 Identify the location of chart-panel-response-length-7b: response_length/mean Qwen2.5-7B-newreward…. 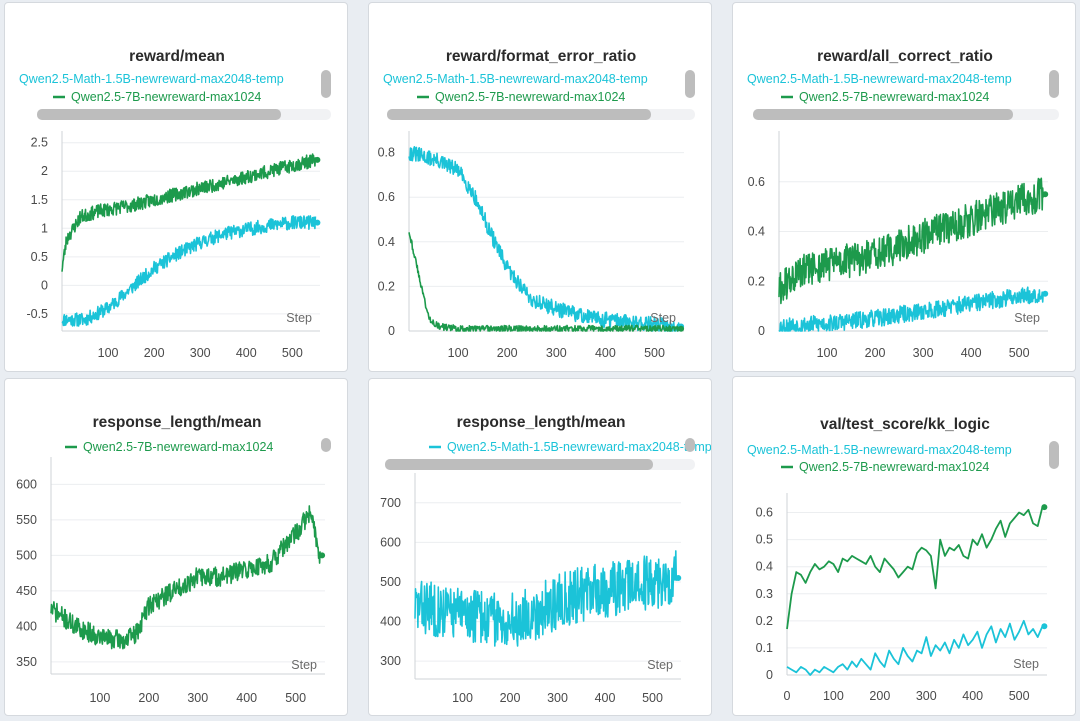
(176, 547).